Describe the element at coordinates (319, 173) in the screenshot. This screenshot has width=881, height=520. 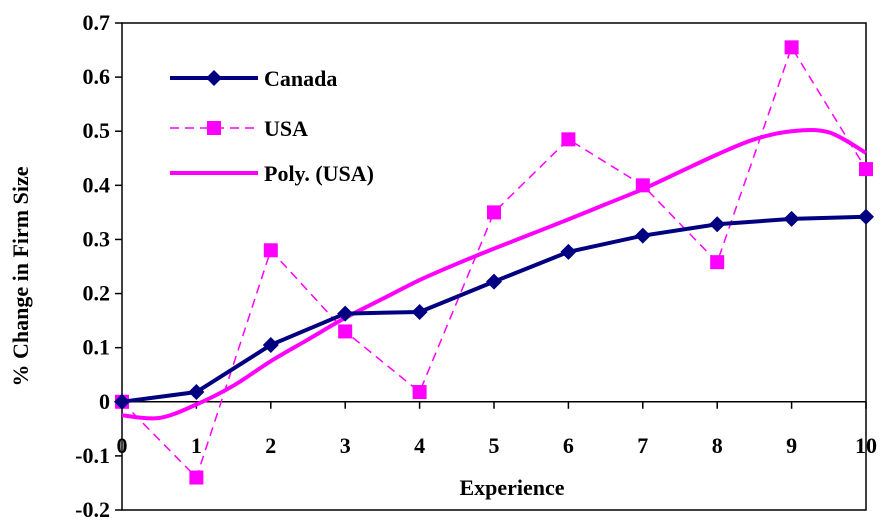
I see `legend-poly-usa-label: Poly. (USA)` at that location.